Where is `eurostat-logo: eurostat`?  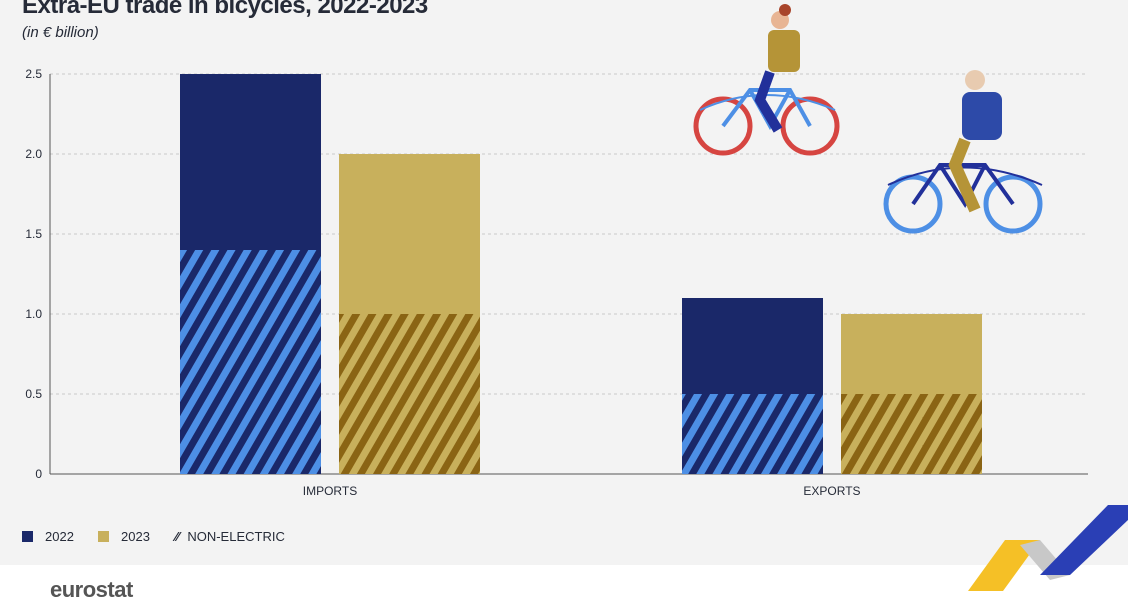
eurostat-logo: eurostat is located at coordinates (91, 589).